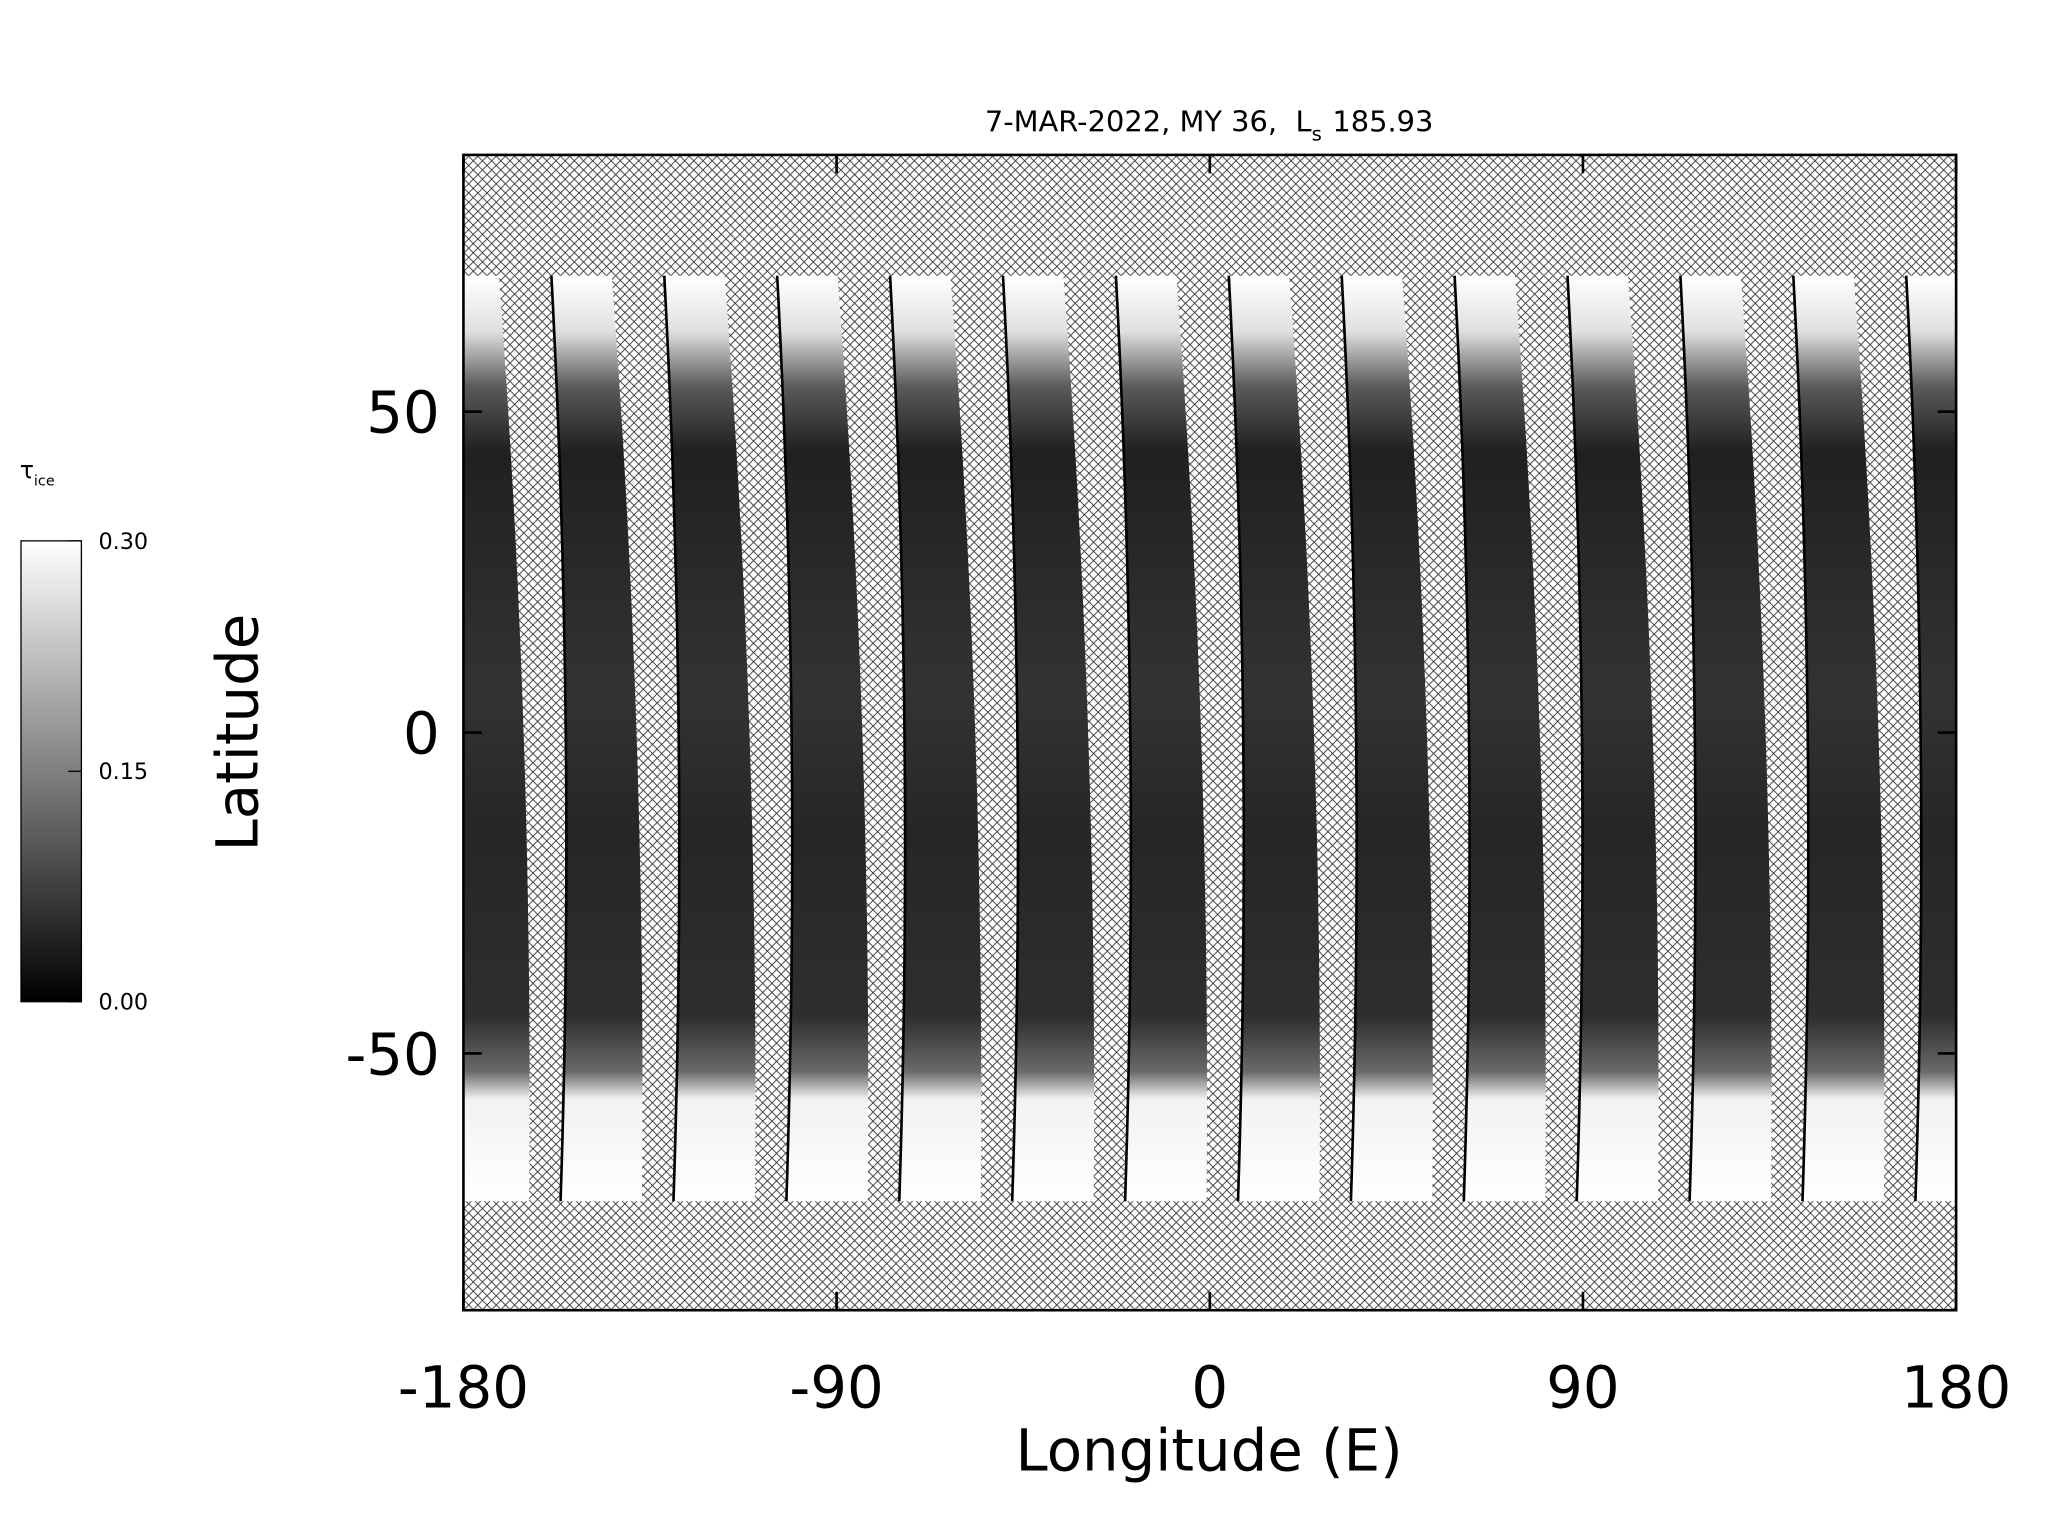 The height and width of the screenshot is (1536, 2048). I want to click on x-tick-label: 90, so click(1583, 1387).